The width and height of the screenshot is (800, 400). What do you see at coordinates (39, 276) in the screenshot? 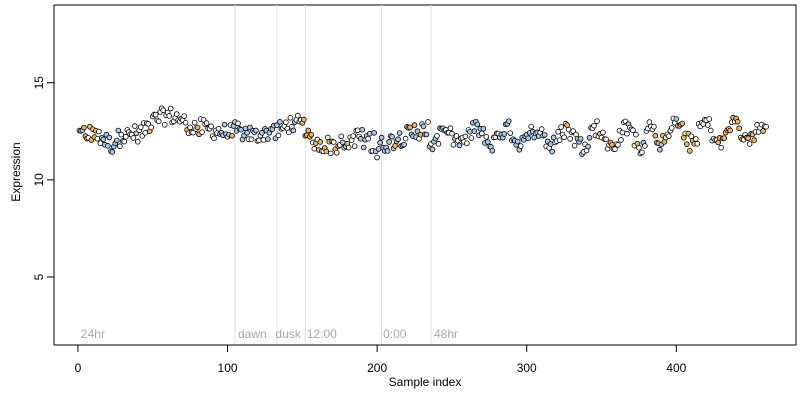
I see `y-tick-label: 5` at bounding box center [39, 276].